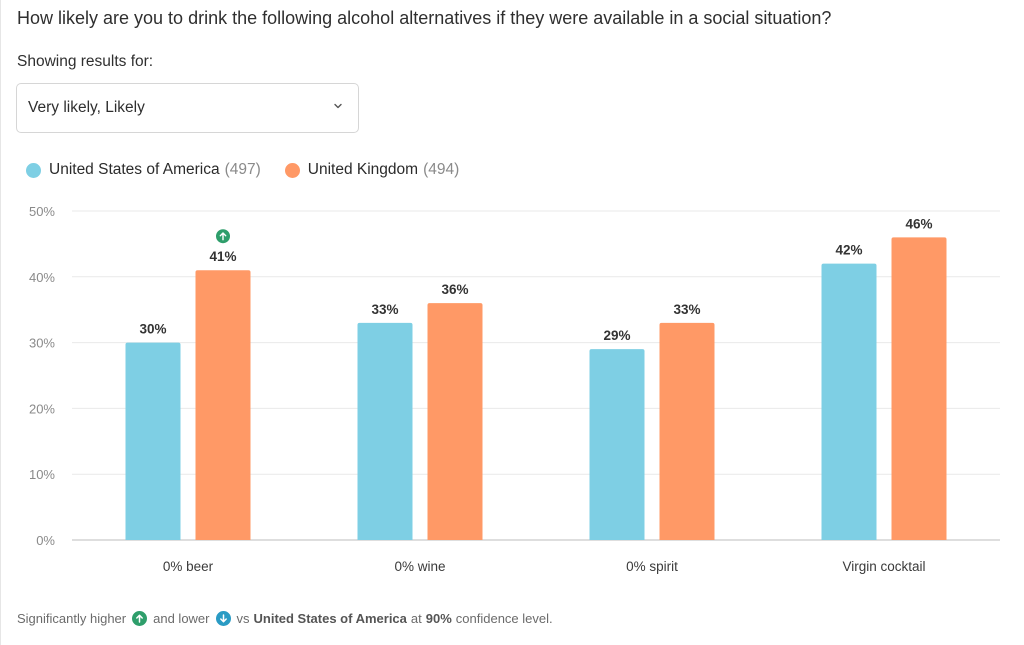 This screenshot has height=645, width=1024. What do you see at coordinates (140, 618) in the screenshot?
I see `arrow-up-icon` at bounding box center [140, 618].